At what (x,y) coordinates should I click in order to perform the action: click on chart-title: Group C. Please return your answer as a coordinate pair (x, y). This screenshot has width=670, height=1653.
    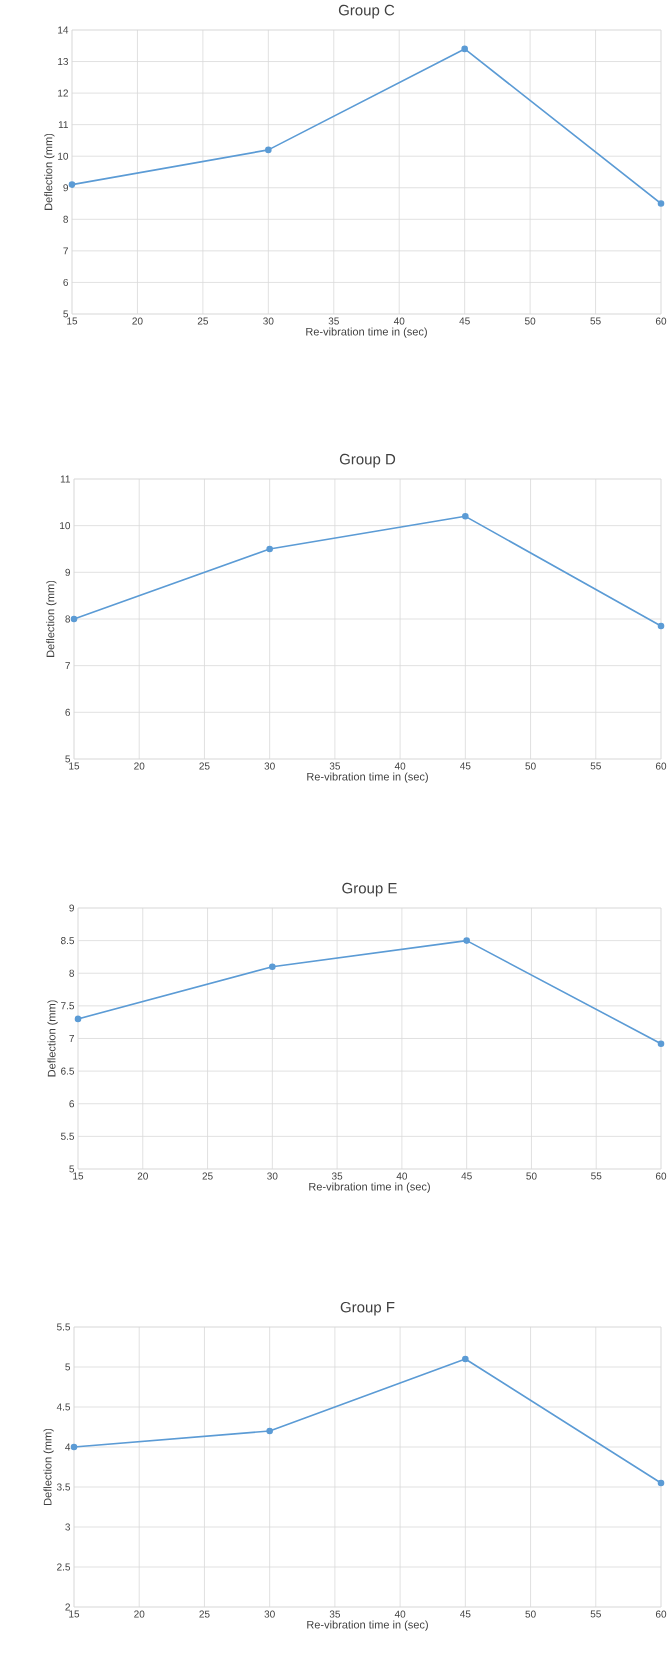
    Looking at the image, I should click on (366, 11).